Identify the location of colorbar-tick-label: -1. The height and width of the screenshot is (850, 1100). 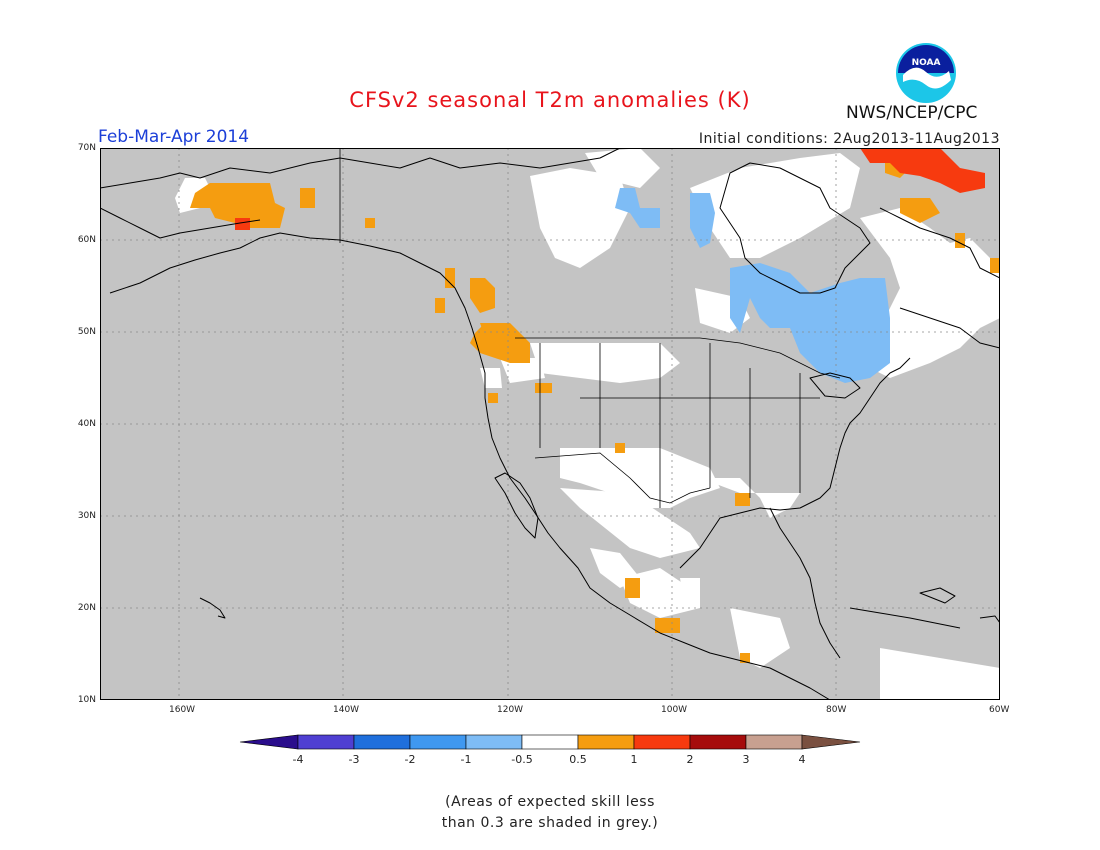
(466, 759).